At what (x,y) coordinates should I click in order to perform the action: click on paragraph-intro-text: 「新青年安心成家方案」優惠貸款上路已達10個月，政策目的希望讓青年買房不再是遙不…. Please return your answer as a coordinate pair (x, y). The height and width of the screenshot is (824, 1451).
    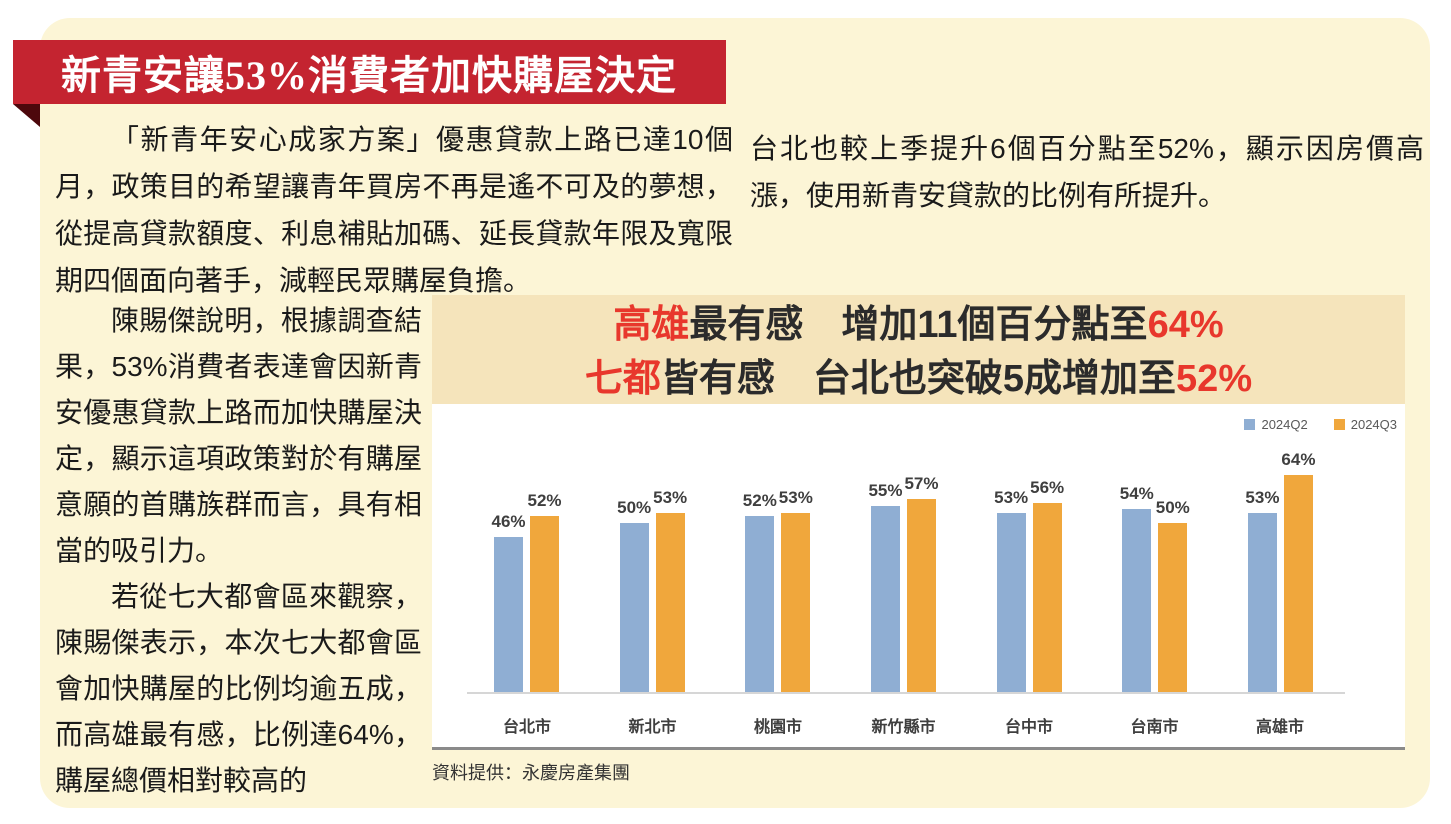
    Looking at the image, I should click on (394, 210).